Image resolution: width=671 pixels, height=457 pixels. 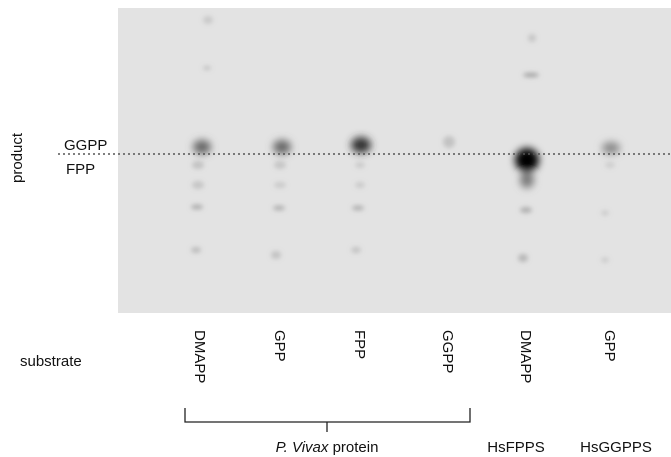 What do you see at coordinates (616, 447) in the screenshot?
I see `group-label: HsGGPPS` at bounding box center [616, 447].